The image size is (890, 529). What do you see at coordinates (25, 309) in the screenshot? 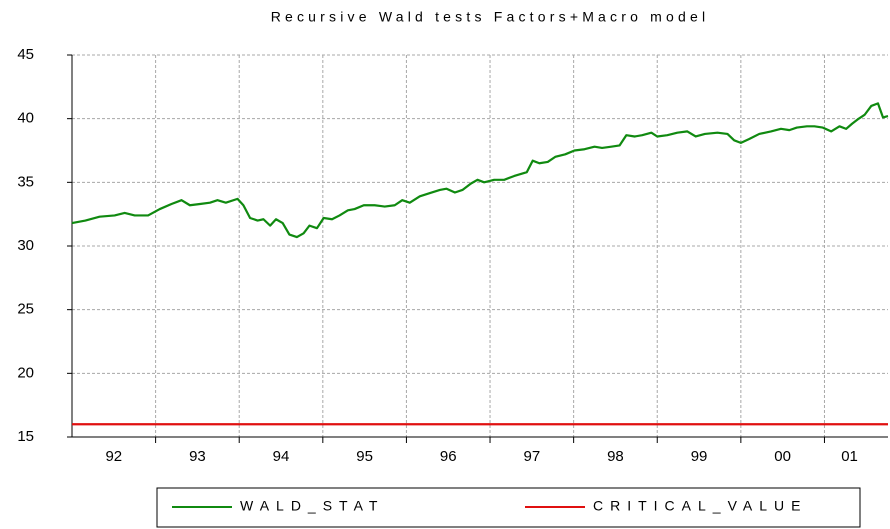
I see `y-tick-label: 25` at bounding box center [25, 309].